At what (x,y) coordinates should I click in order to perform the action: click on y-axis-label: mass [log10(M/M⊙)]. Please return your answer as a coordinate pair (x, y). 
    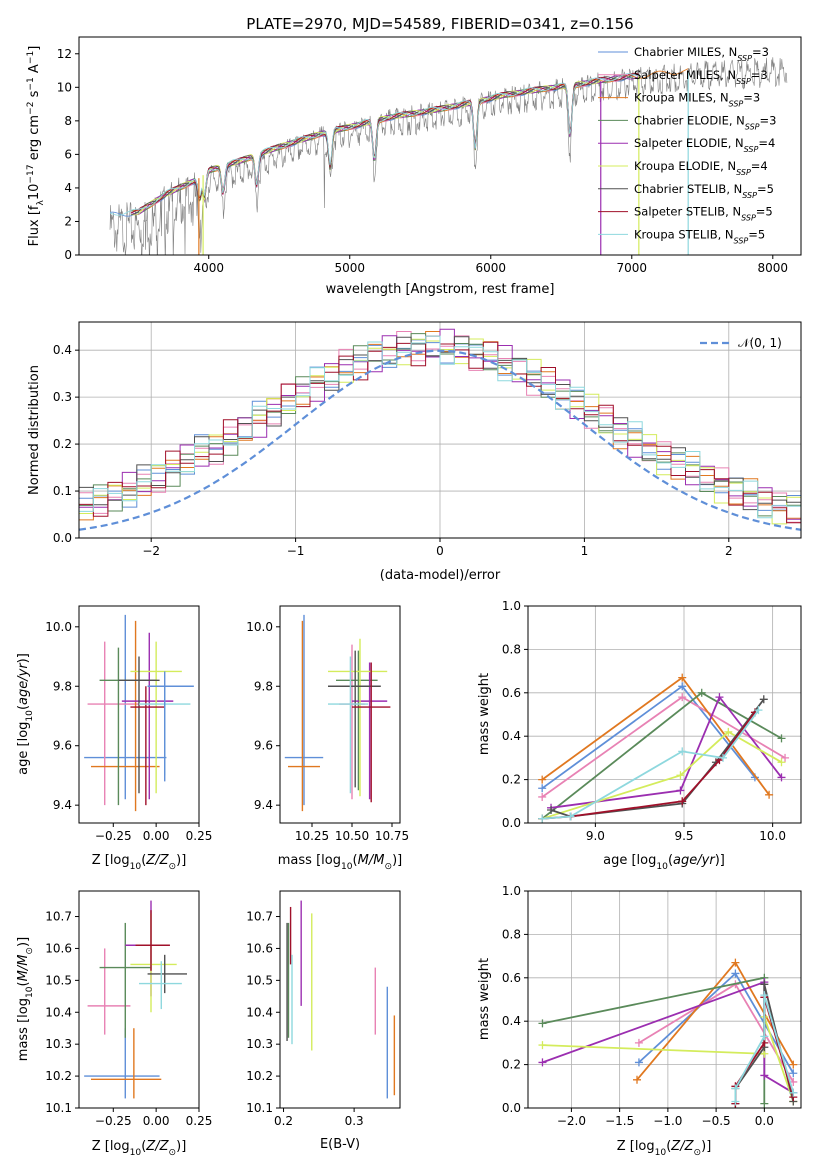
    Looking at the image, I should click on (25, 999).